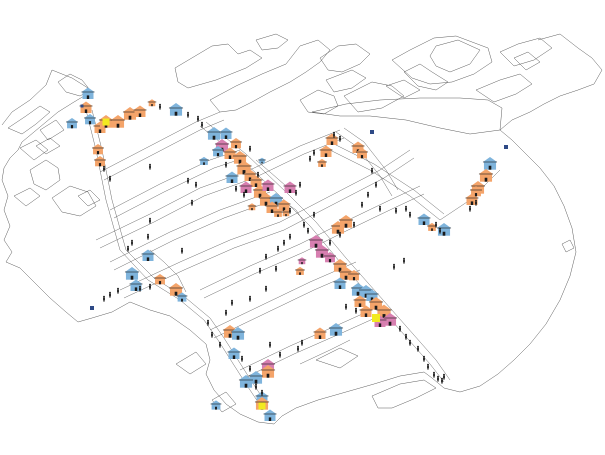  Describe the element at coordinates (74, 201) in the screenshot. I see `left-block-d` at that location.